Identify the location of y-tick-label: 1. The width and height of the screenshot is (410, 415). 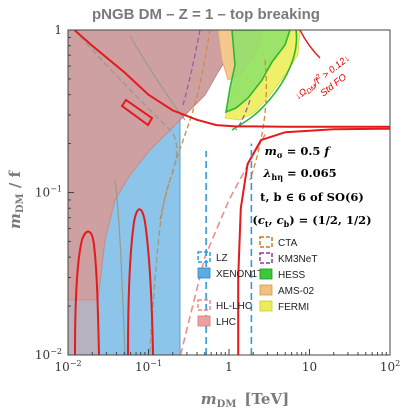
(58, 30).